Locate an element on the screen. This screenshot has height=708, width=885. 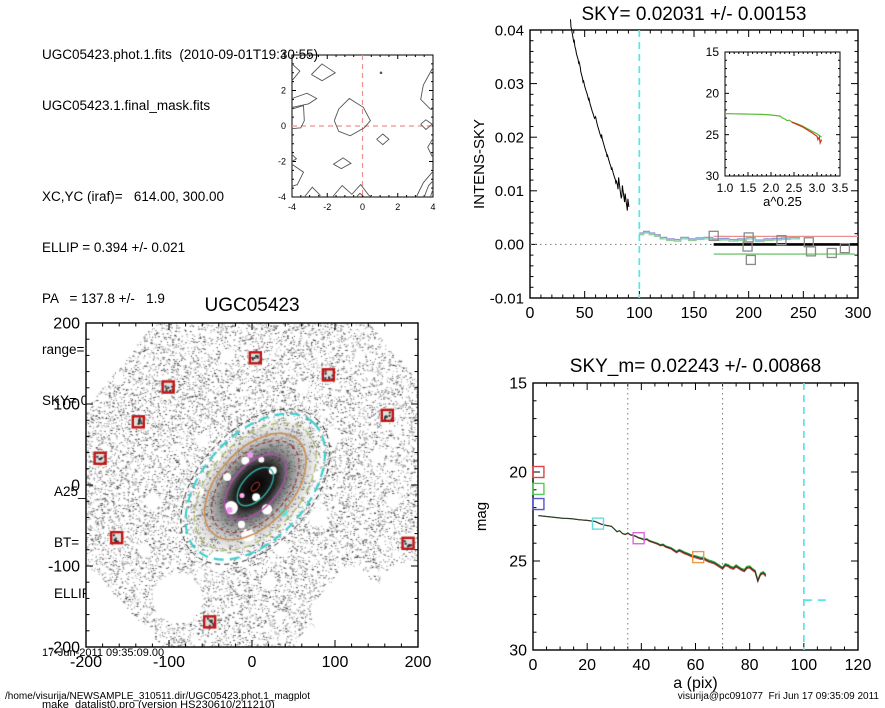
svg-text: 2.5 is located at coordinates (794, 188).